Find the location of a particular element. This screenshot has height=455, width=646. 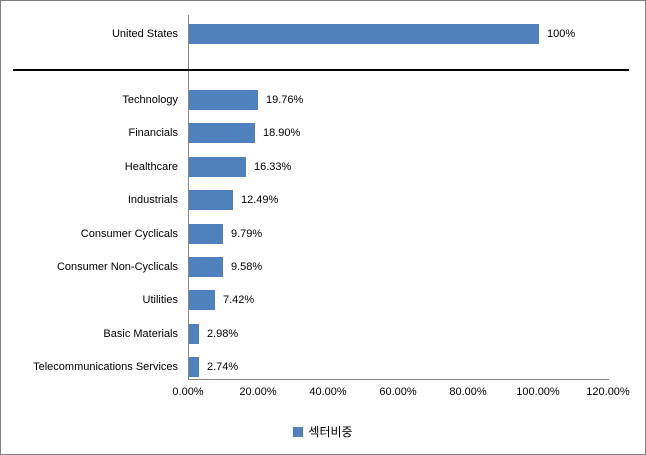

bar-row: Utilities 7.42% is located at coordinates (323, 300).